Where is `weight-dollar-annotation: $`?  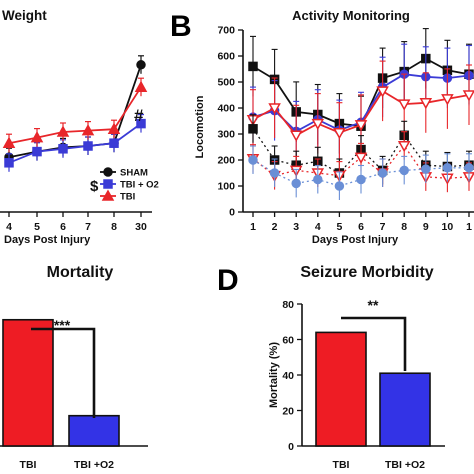 weight-dollar-annotation: $ is located at coordinates (94, 186).